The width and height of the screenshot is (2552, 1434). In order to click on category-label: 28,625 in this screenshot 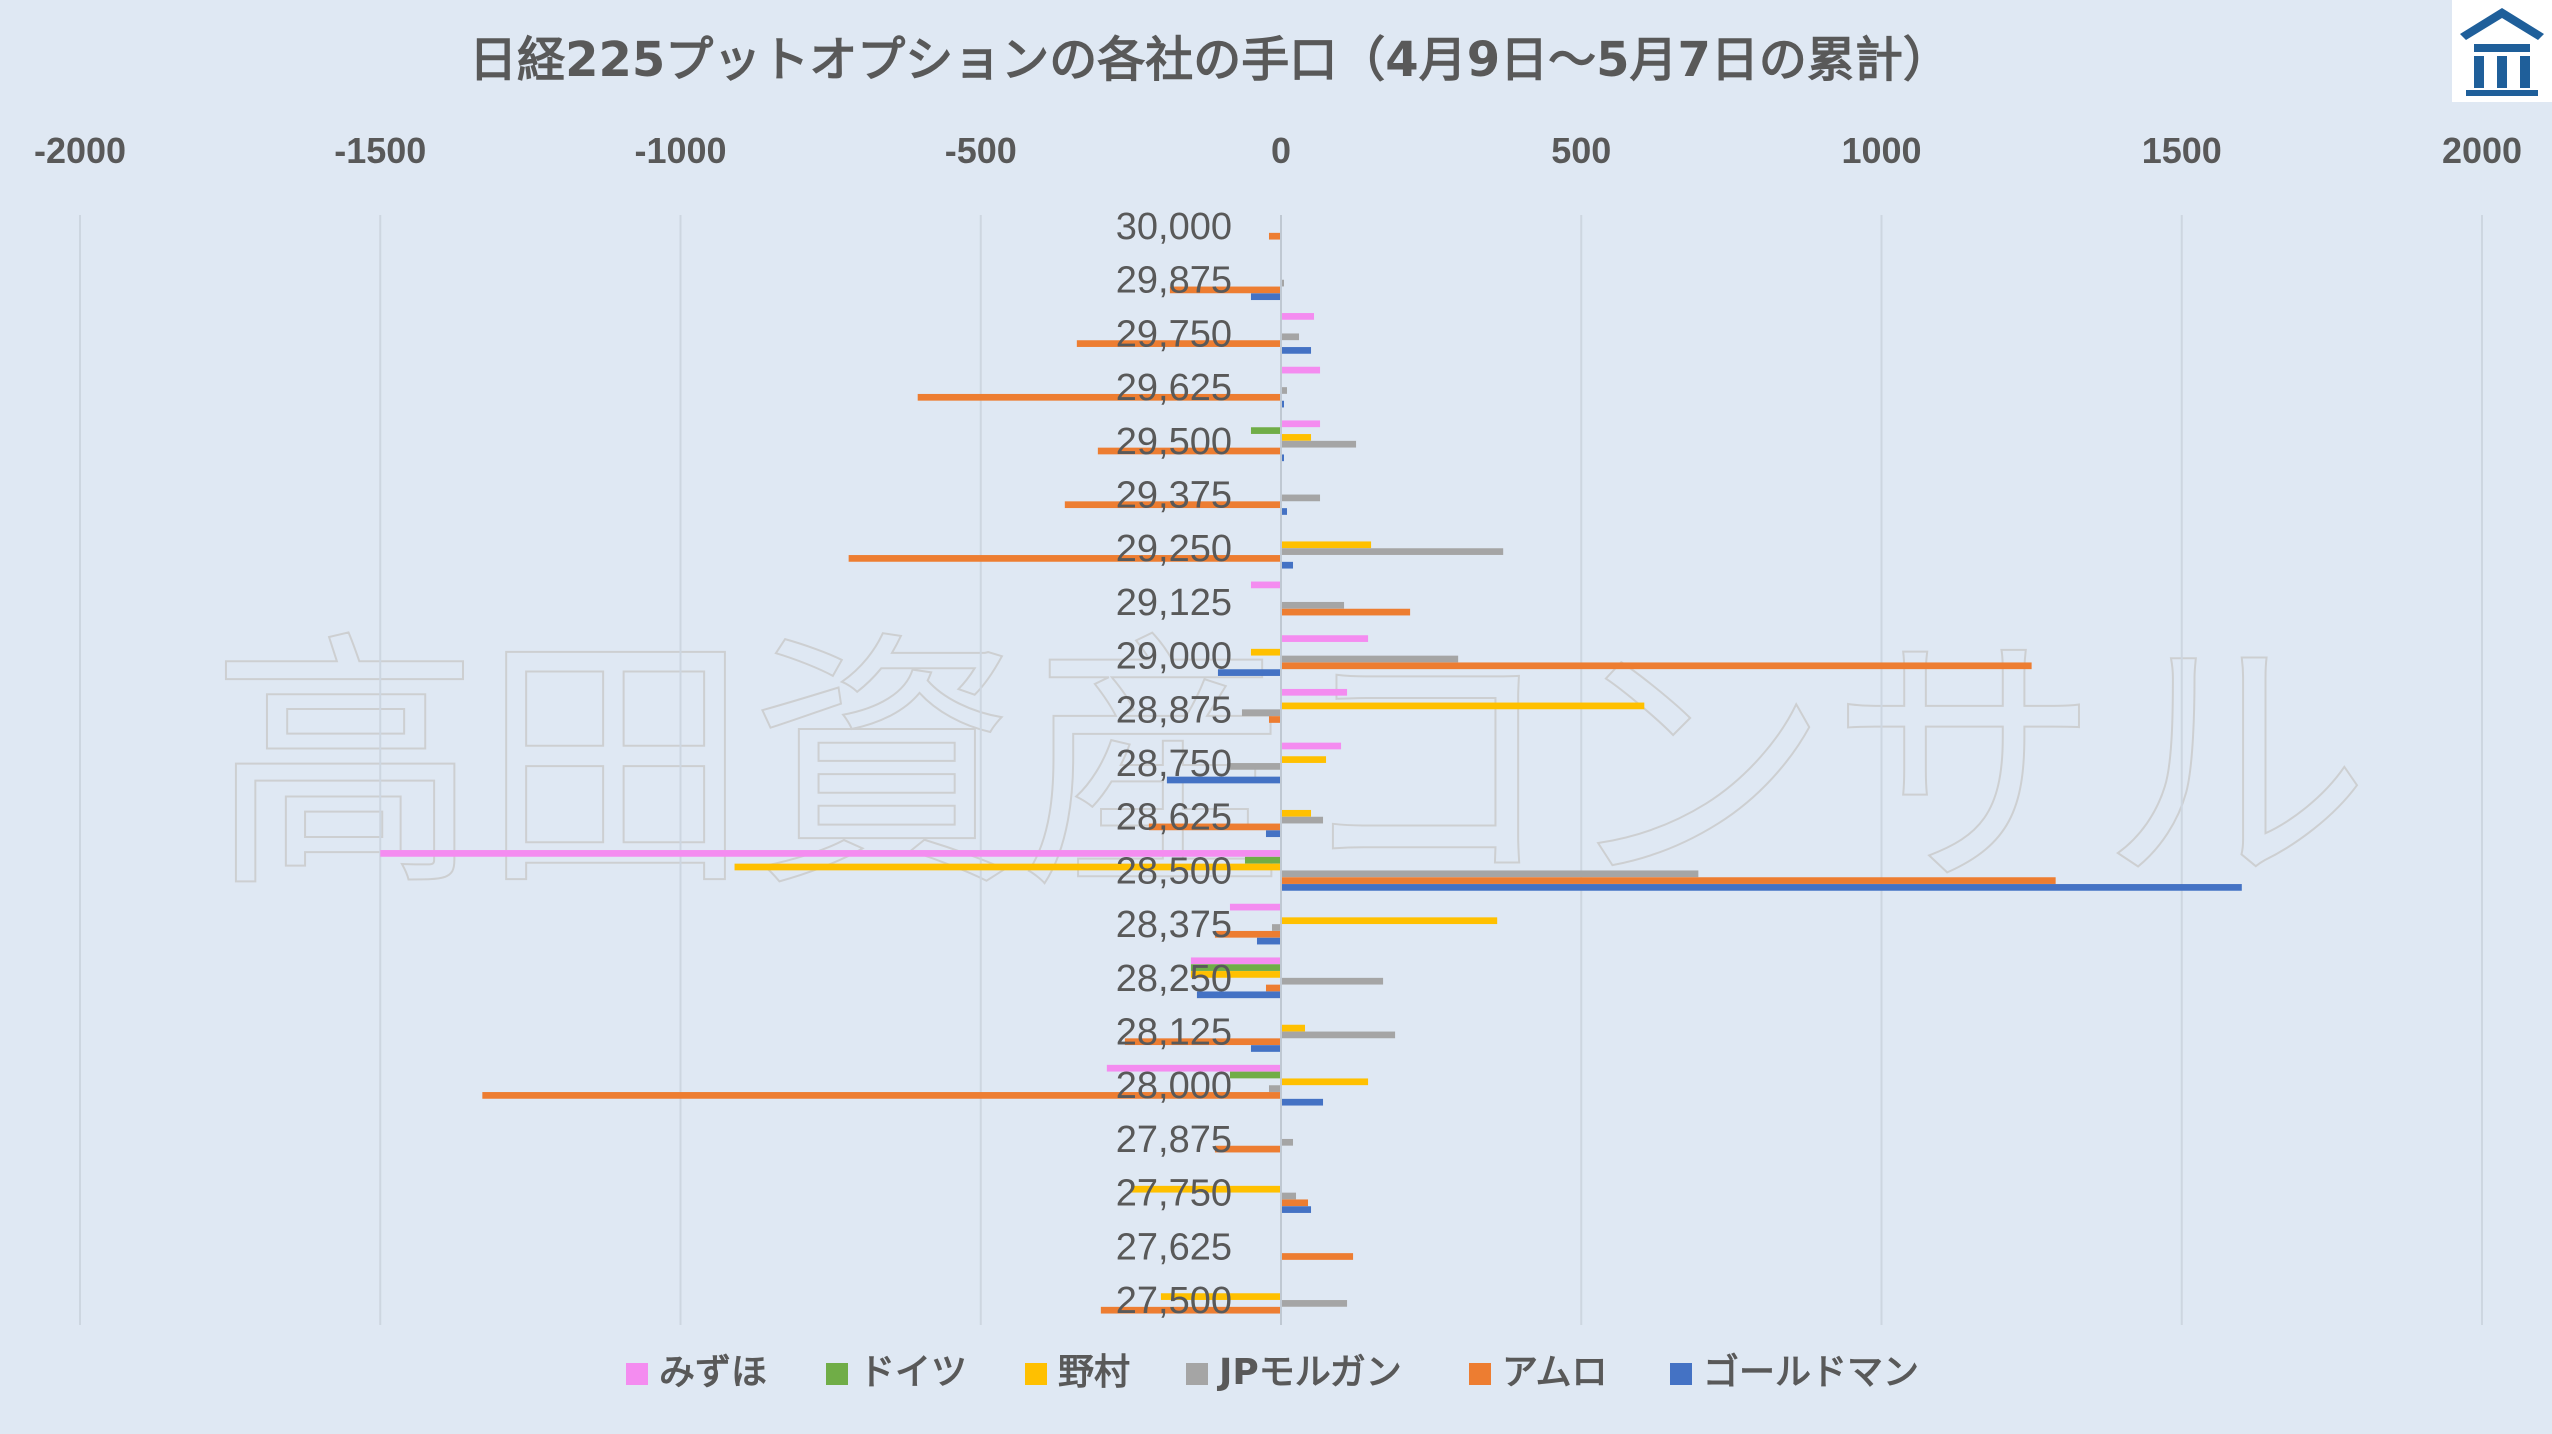, I will do `click(1174, 818)`.